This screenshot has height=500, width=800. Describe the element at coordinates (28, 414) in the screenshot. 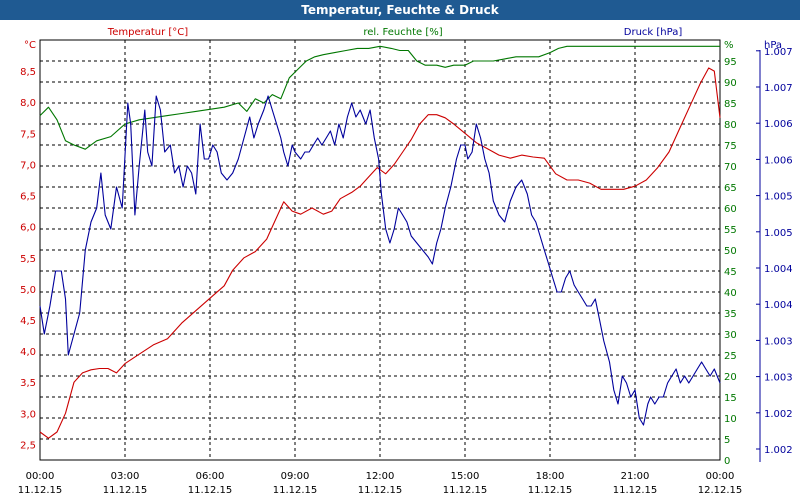

I see `temperature-tick: 3,0` at that location.